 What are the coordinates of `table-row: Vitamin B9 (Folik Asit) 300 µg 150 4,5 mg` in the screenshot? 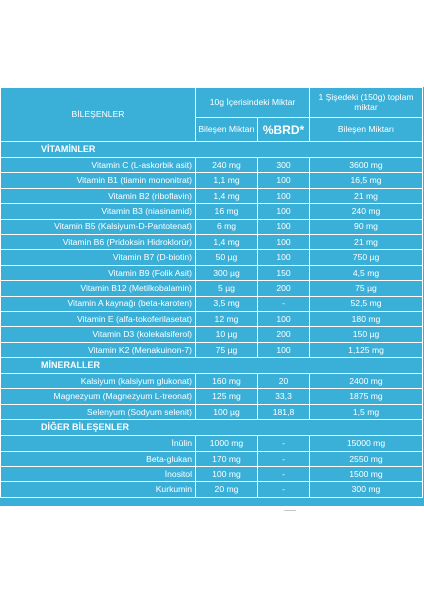 It's located at (211, 273).